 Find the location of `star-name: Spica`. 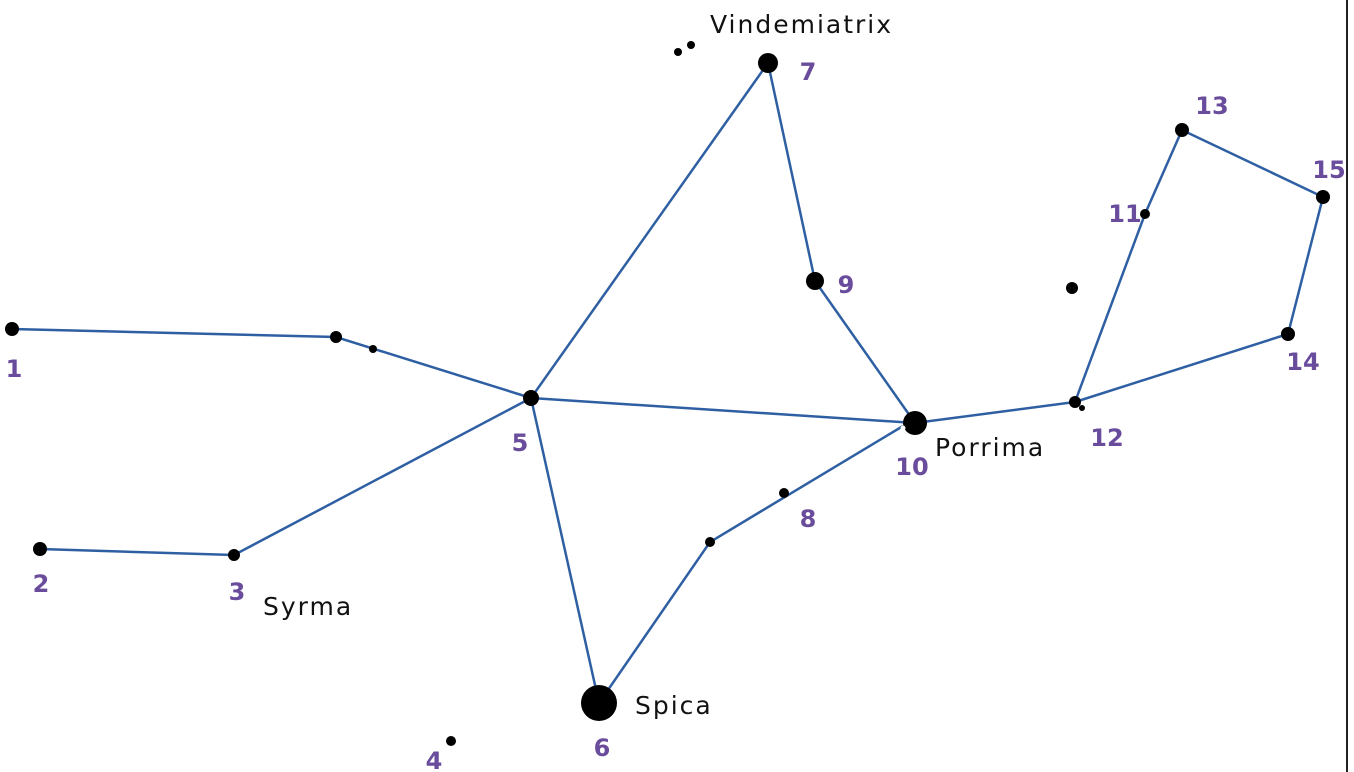

star-name: Spica is located at coordinates (674, 705).